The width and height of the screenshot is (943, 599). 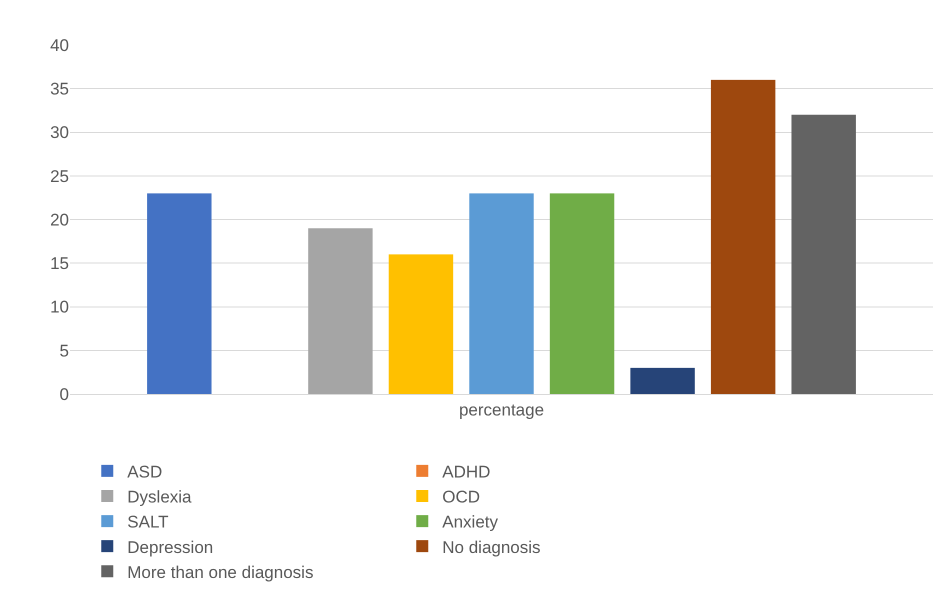 I want to click on legend-label: ADHD, so click(x=466, y=472).